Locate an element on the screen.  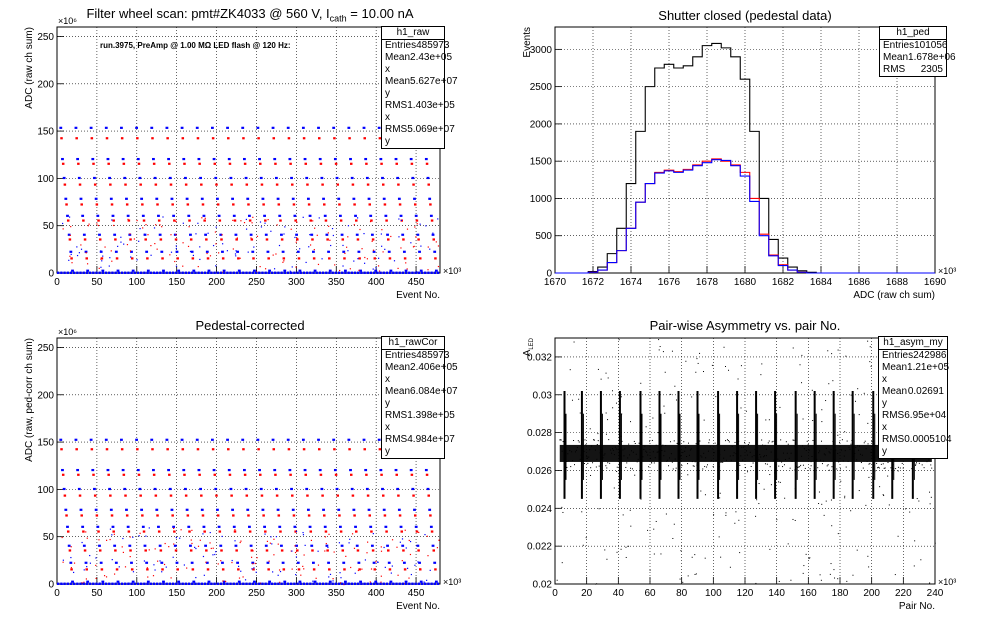
ped-stats-row: RMS 2305 is located at coordinates (913, 69).